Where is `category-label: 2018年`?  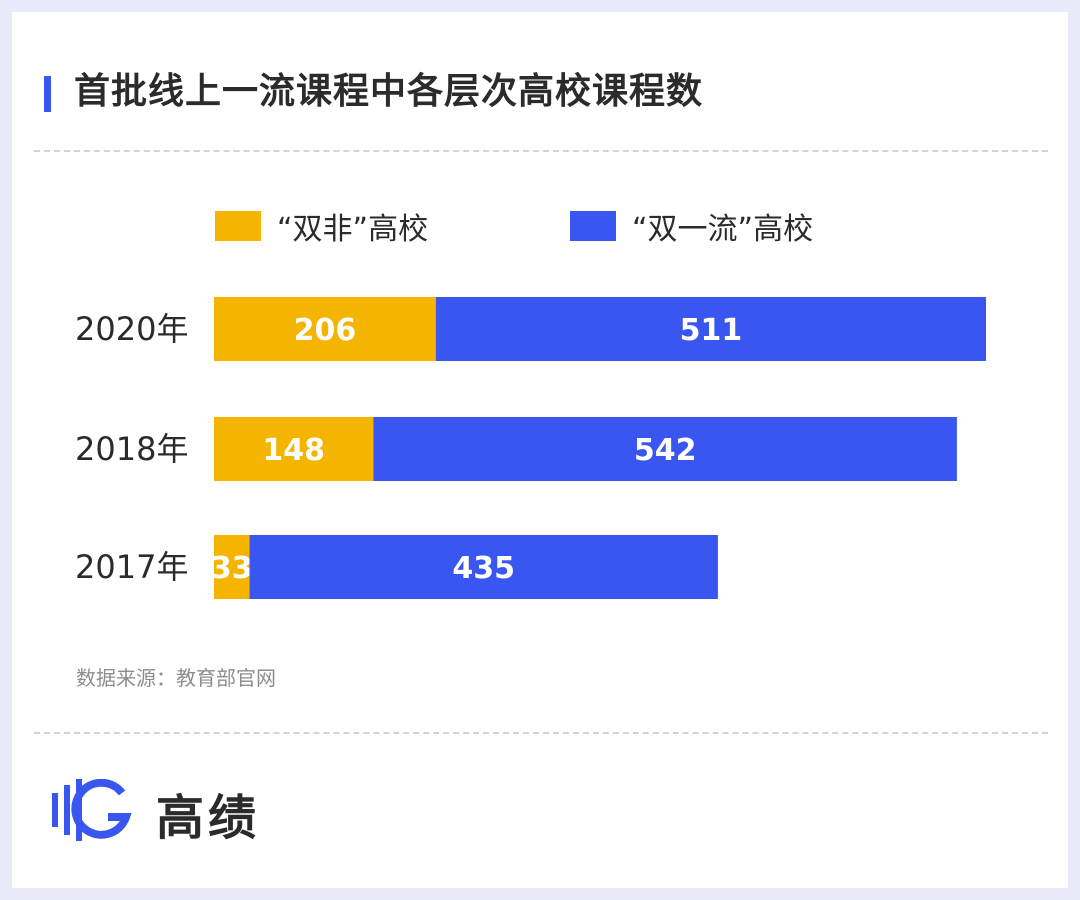 category-label: 2018年 is located at coordinates (131, 449).